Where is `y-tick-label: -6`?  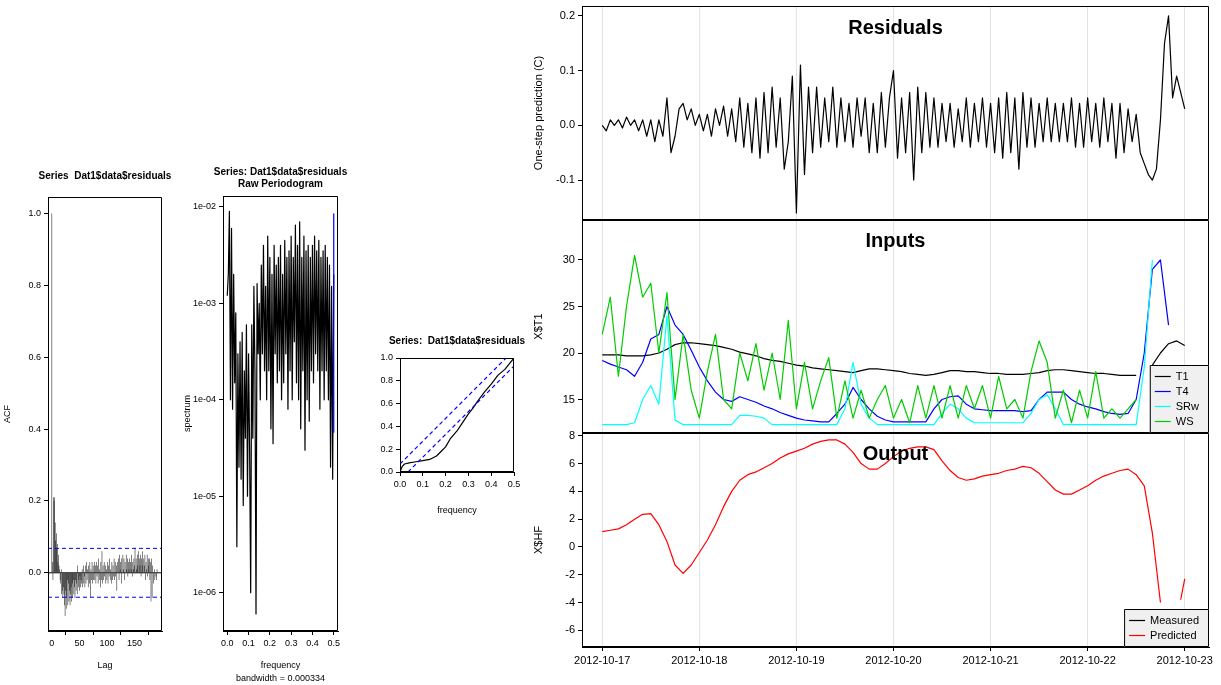
y-tick-label: -6 is located at coordinates (570, 629).